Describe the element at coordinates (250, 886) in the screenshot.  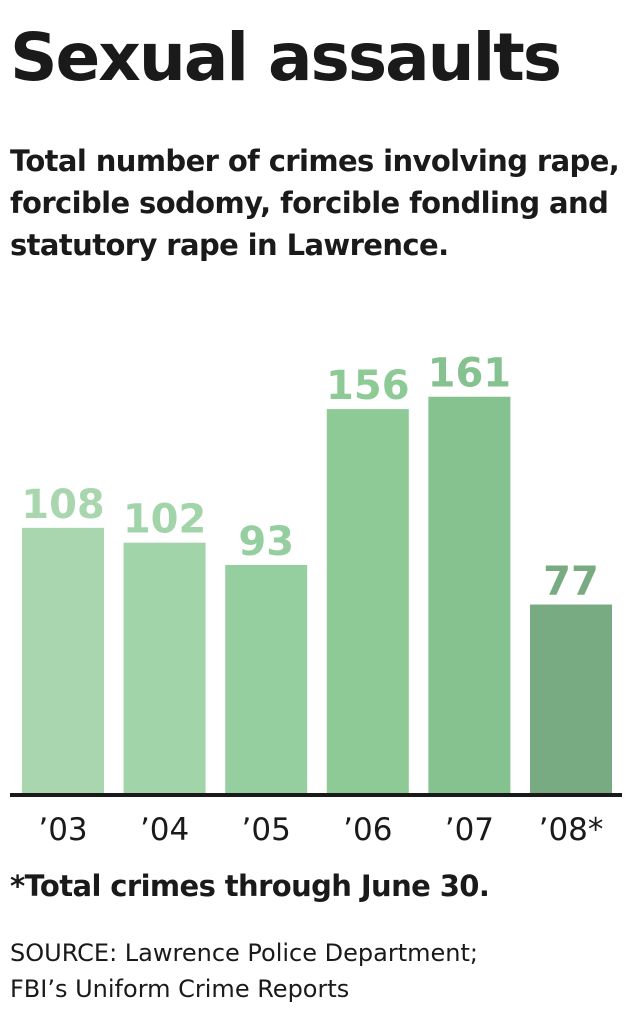
I see `footnote: *Total crimes through June 30.` at that location.